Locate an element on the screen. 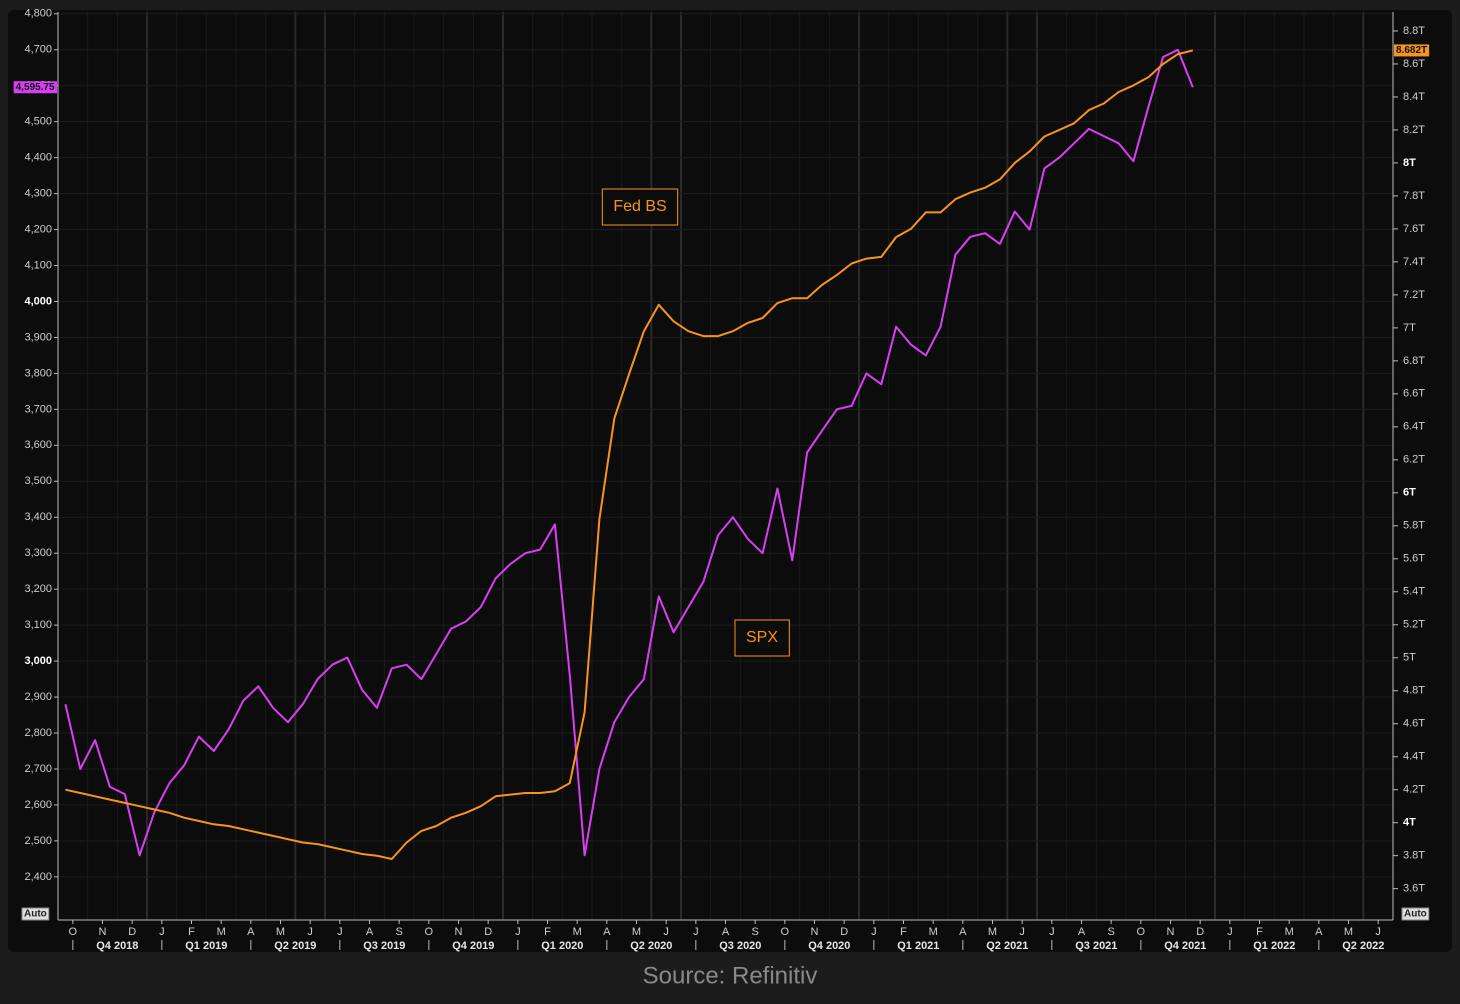 The width and height of the screenshot is (1460, 1004). y2-tick-label: 7.4T is located at coordinates (1414, 262).